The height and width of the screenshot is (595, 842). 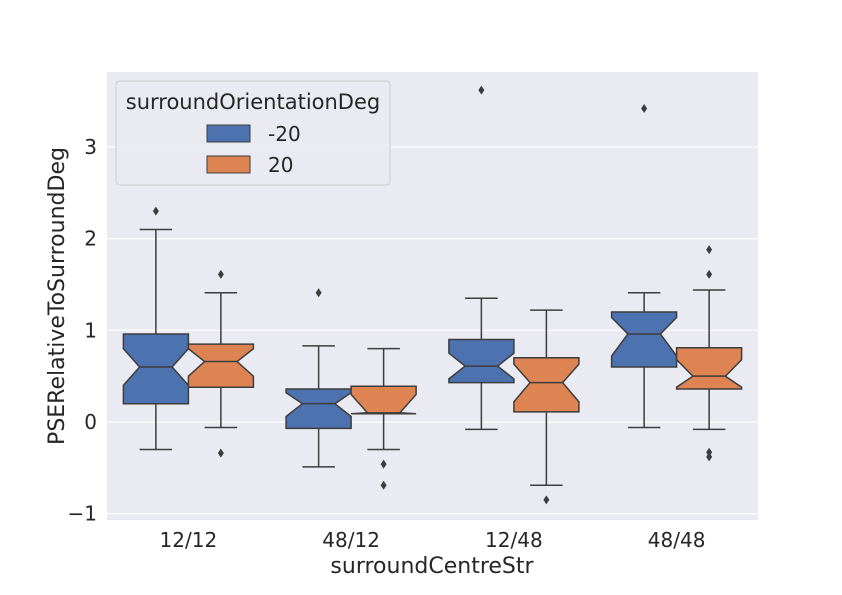 What do you see at coordinates (677, 540) in the screenshot?
I see `x-tick-label: 48/48` at bounding box center [677, 540].